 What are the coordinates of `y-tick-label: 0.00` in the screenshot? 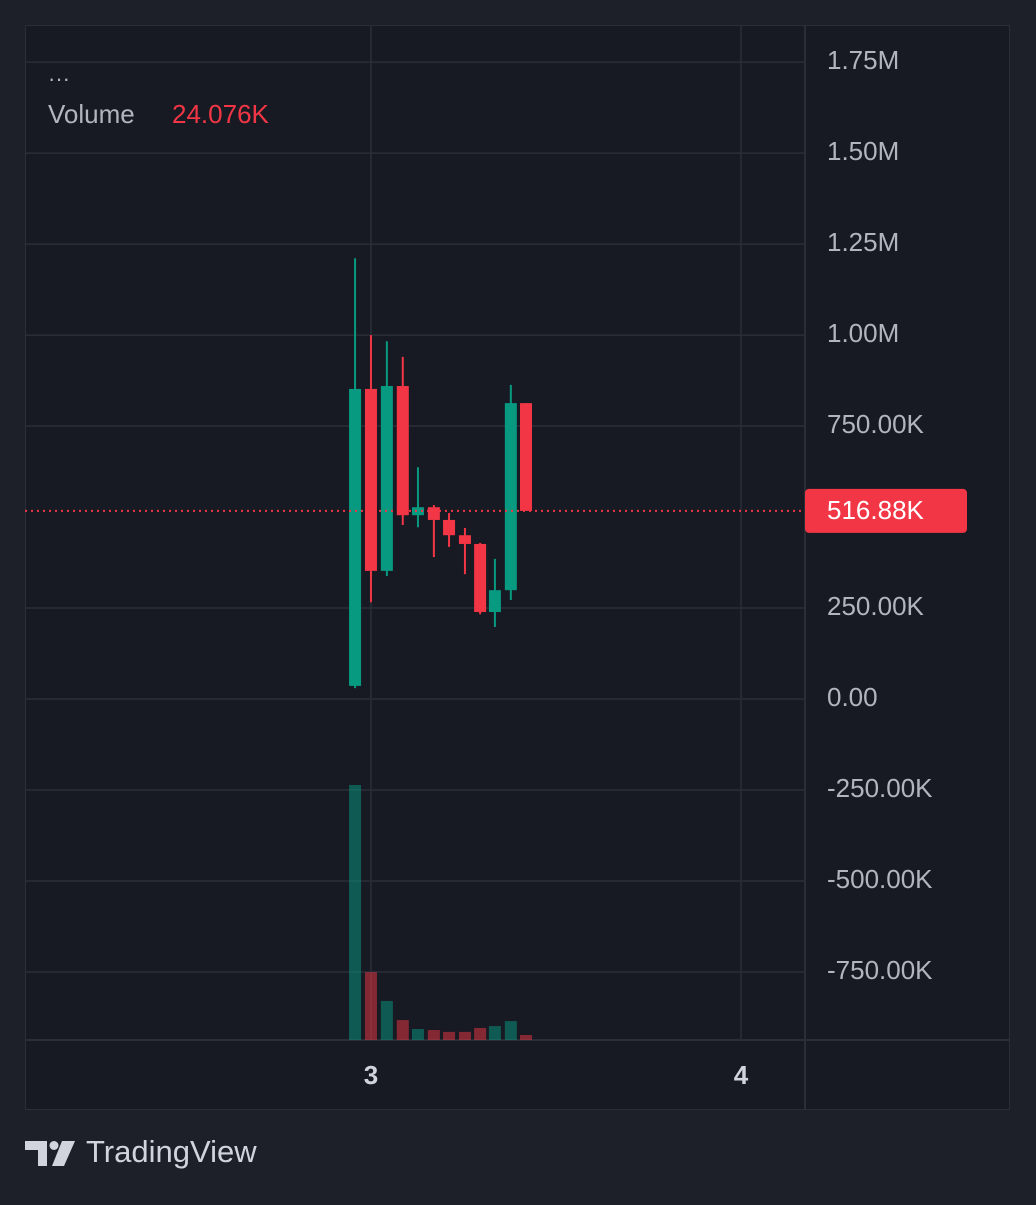 It's located at (852, 697).